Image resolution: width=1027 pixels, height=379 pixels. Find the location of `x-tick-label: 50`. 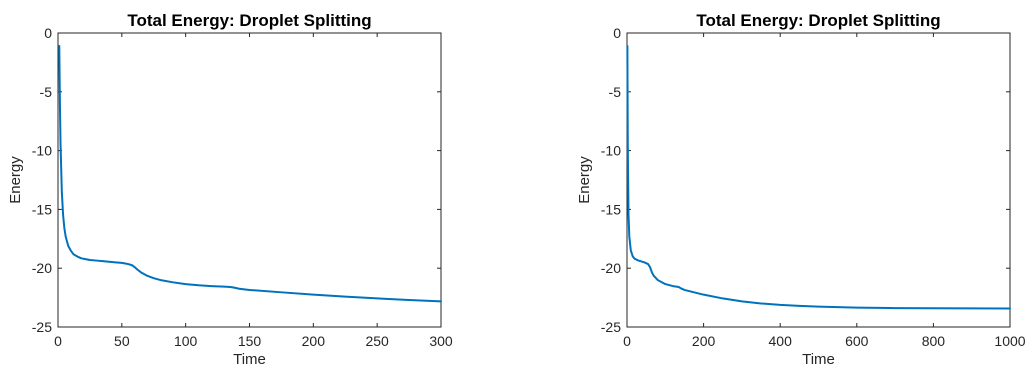

x-tick-label: 50 is located at coordinates (122, 341).